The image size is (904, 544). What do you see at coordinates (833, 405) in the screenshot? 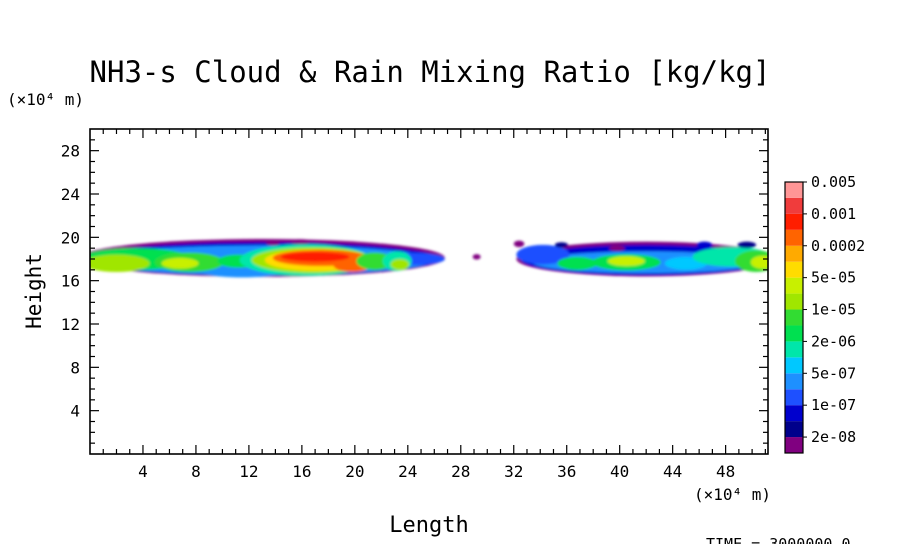
I see `colorbar-label: 1e-07` at bounding box center [833, 405].